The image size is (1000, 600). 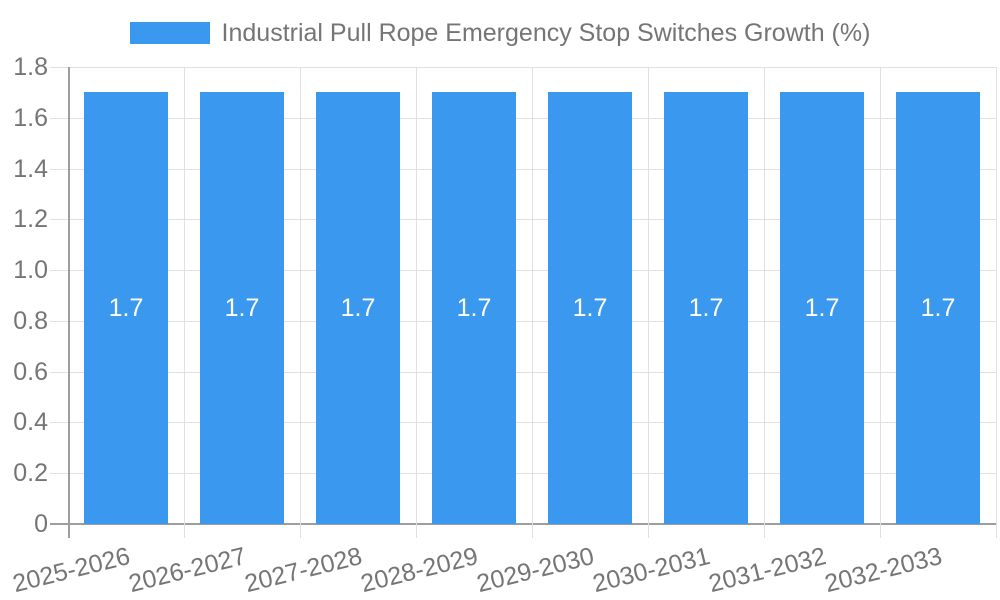 I want to click on x-axis-baseline, so click(x=523, y=524).